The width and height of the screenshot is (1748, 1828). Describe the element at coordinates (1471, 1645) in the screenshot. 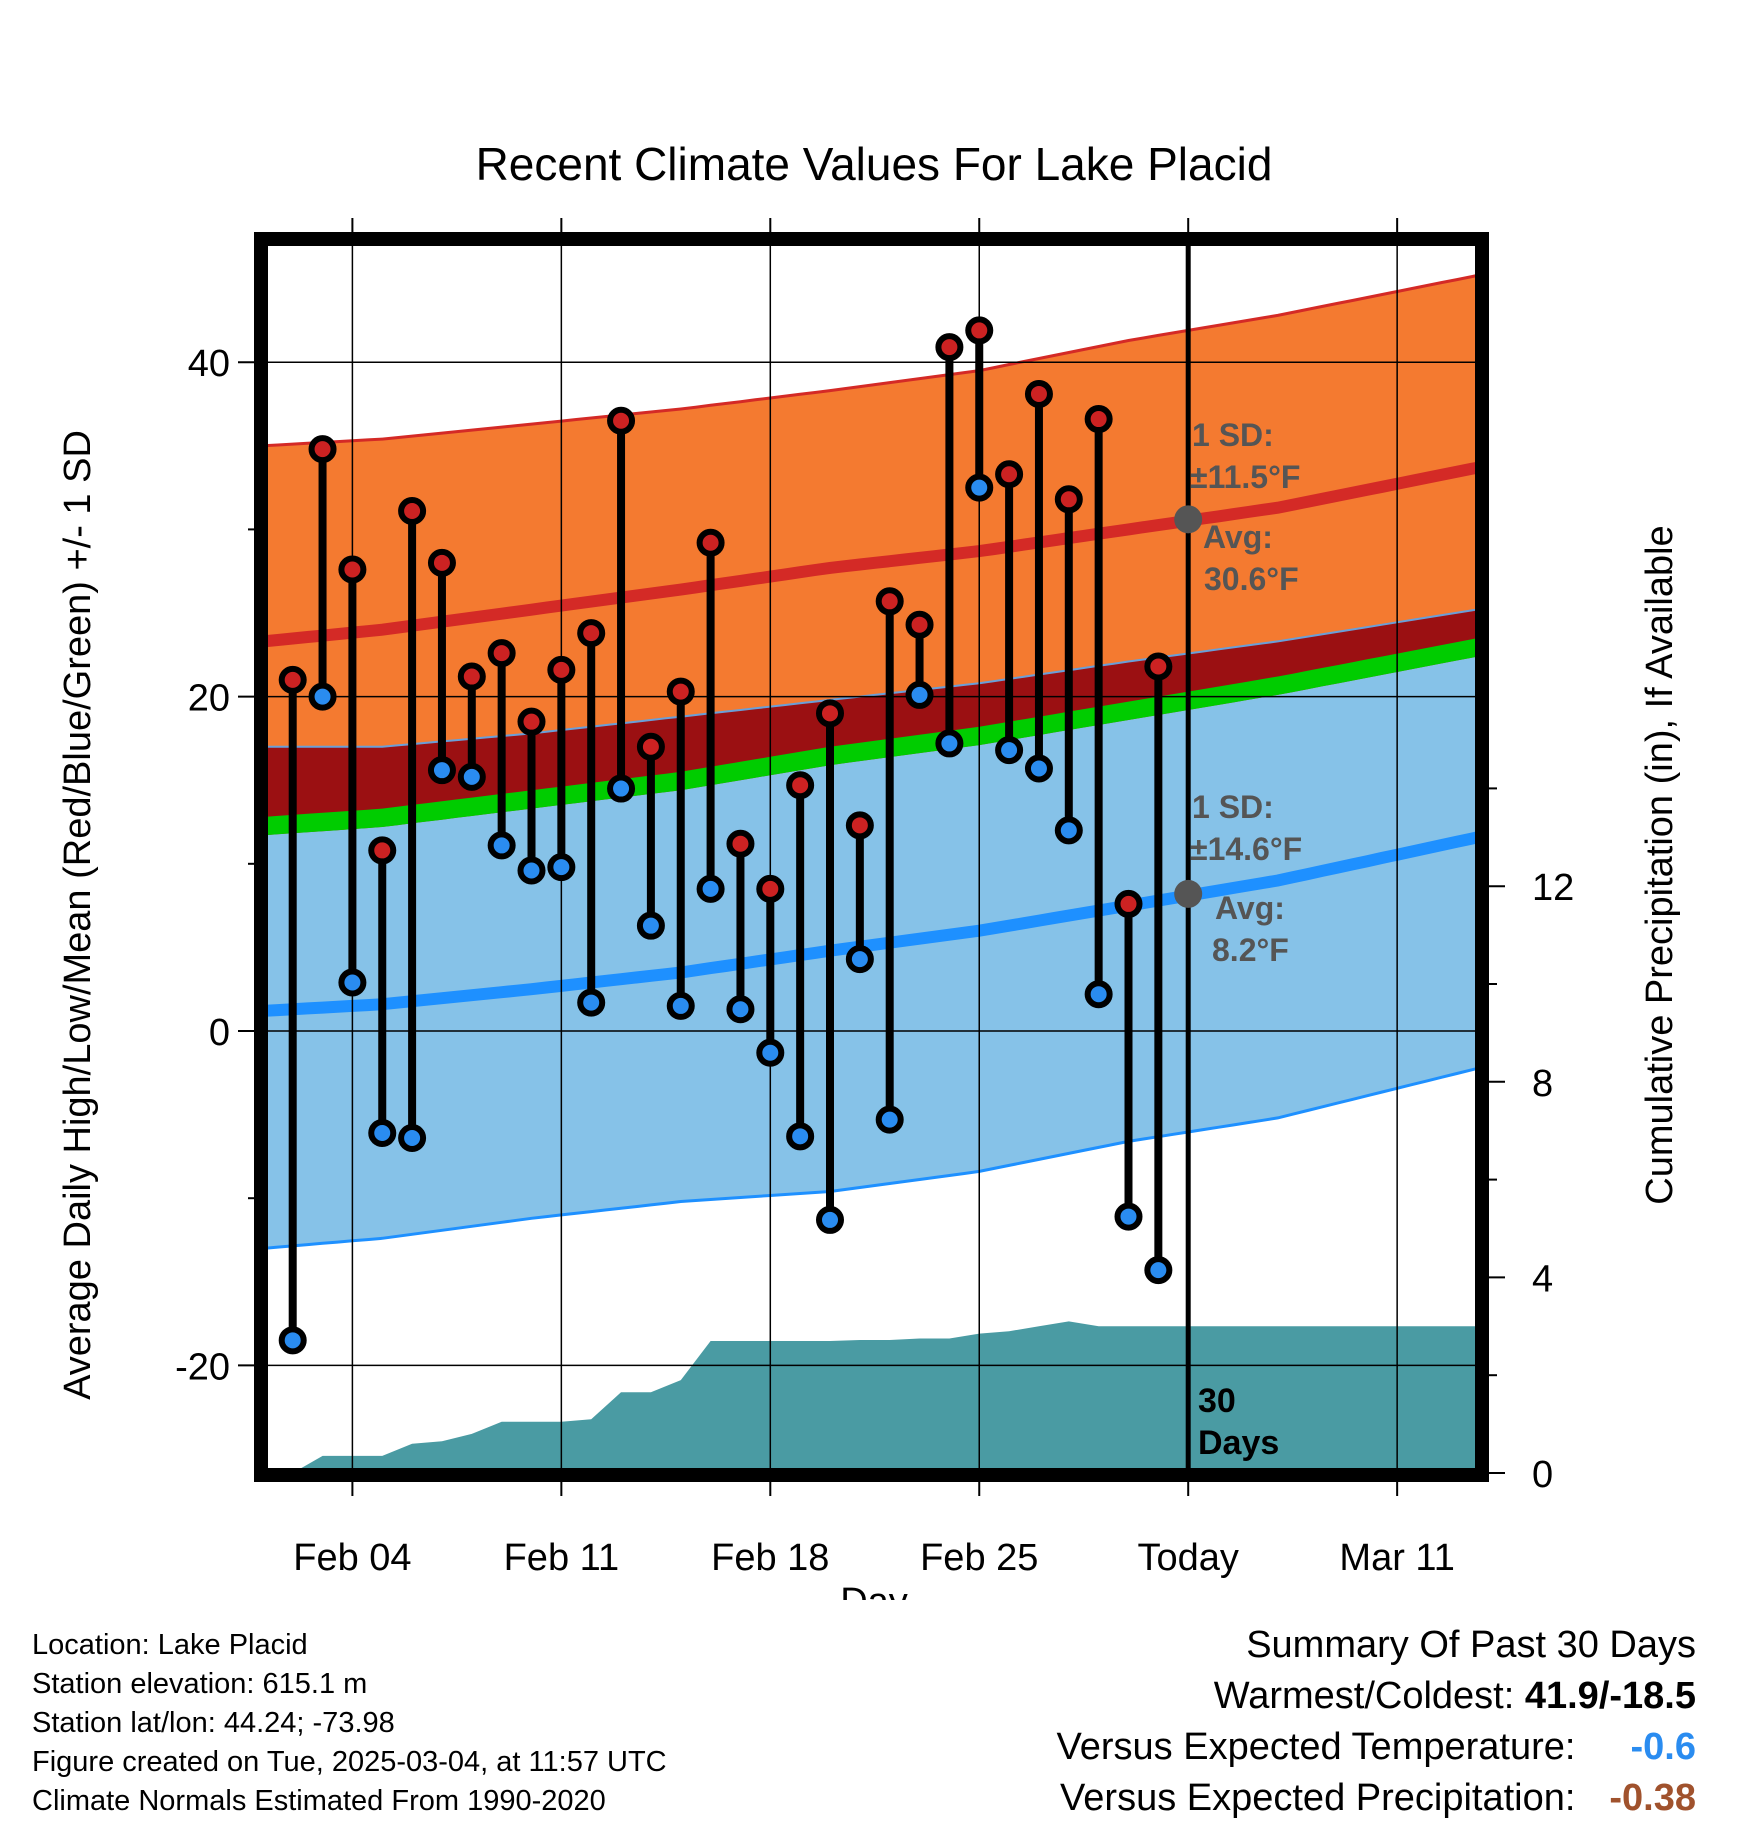

I see `summary-title: Summary Of Past 30 Days` at that location.